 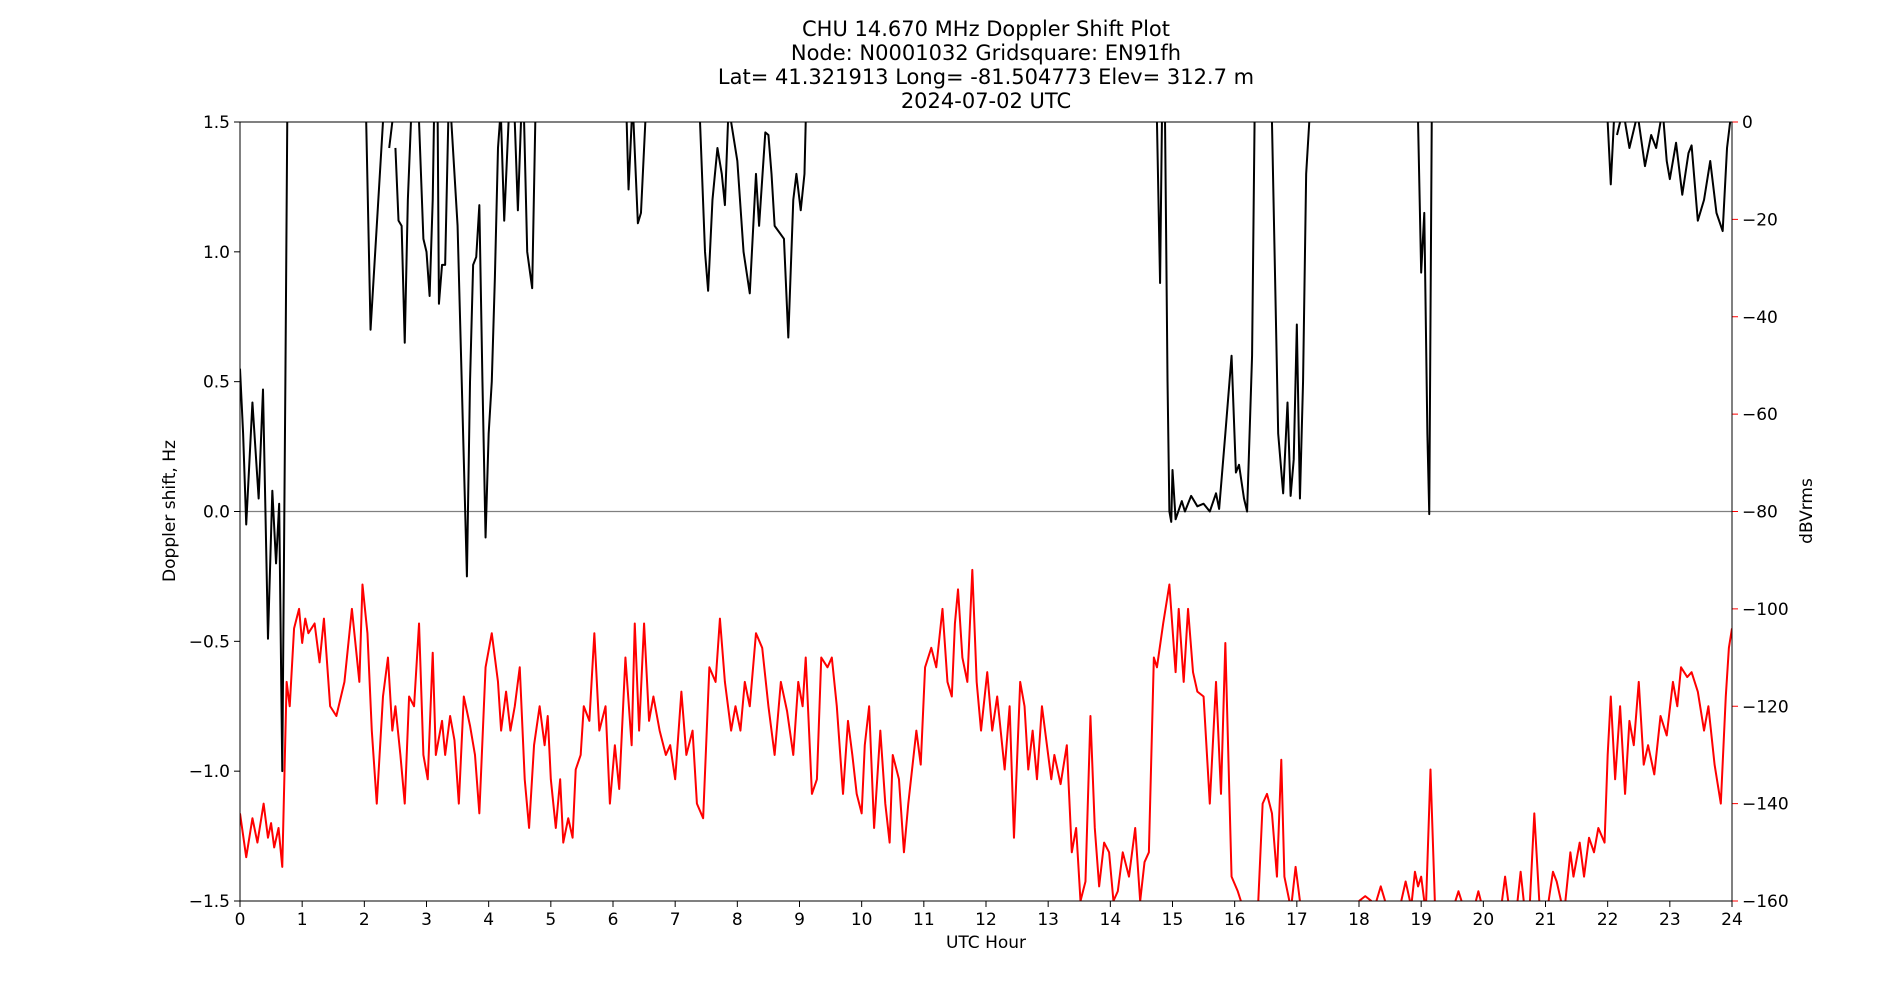 What do you see at coordinates (216, 123) in the screenshot?
I see `y-tick-label: 1.5` at bounding box center [216, 123].